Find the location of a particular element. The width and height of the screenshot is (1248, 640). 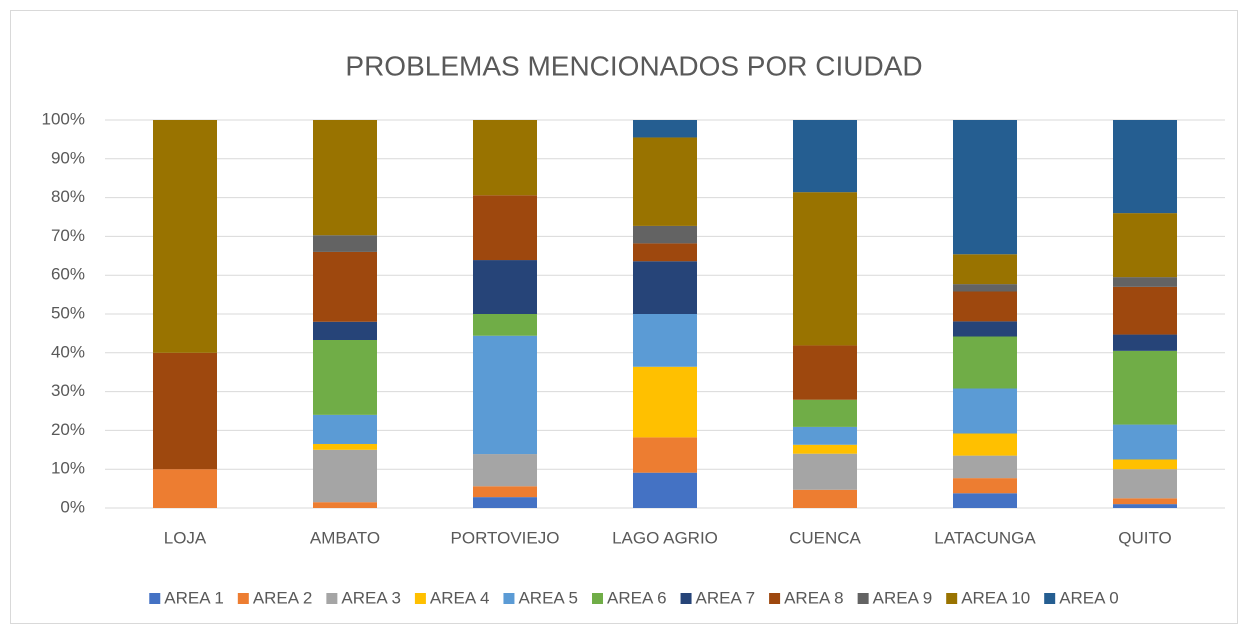

y-tick-label: 50% is located at coordinates (68, 312).